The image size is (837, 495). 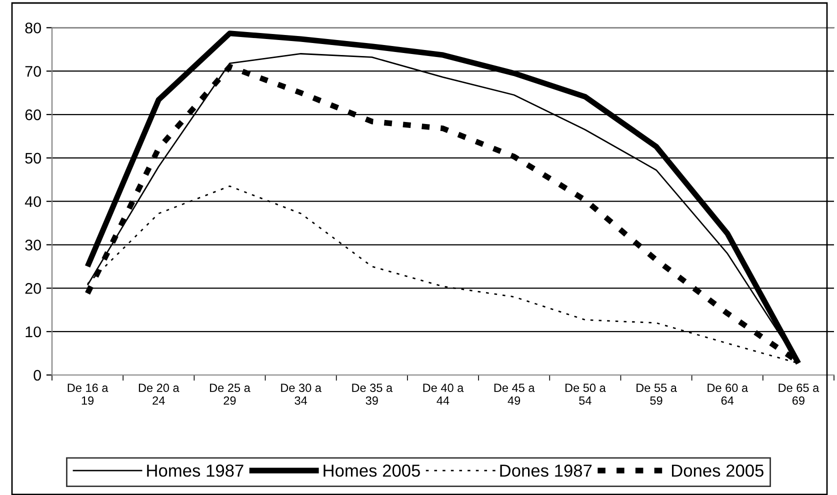 I want to click on y-tick-label: 60, so click(x=33, y=114).